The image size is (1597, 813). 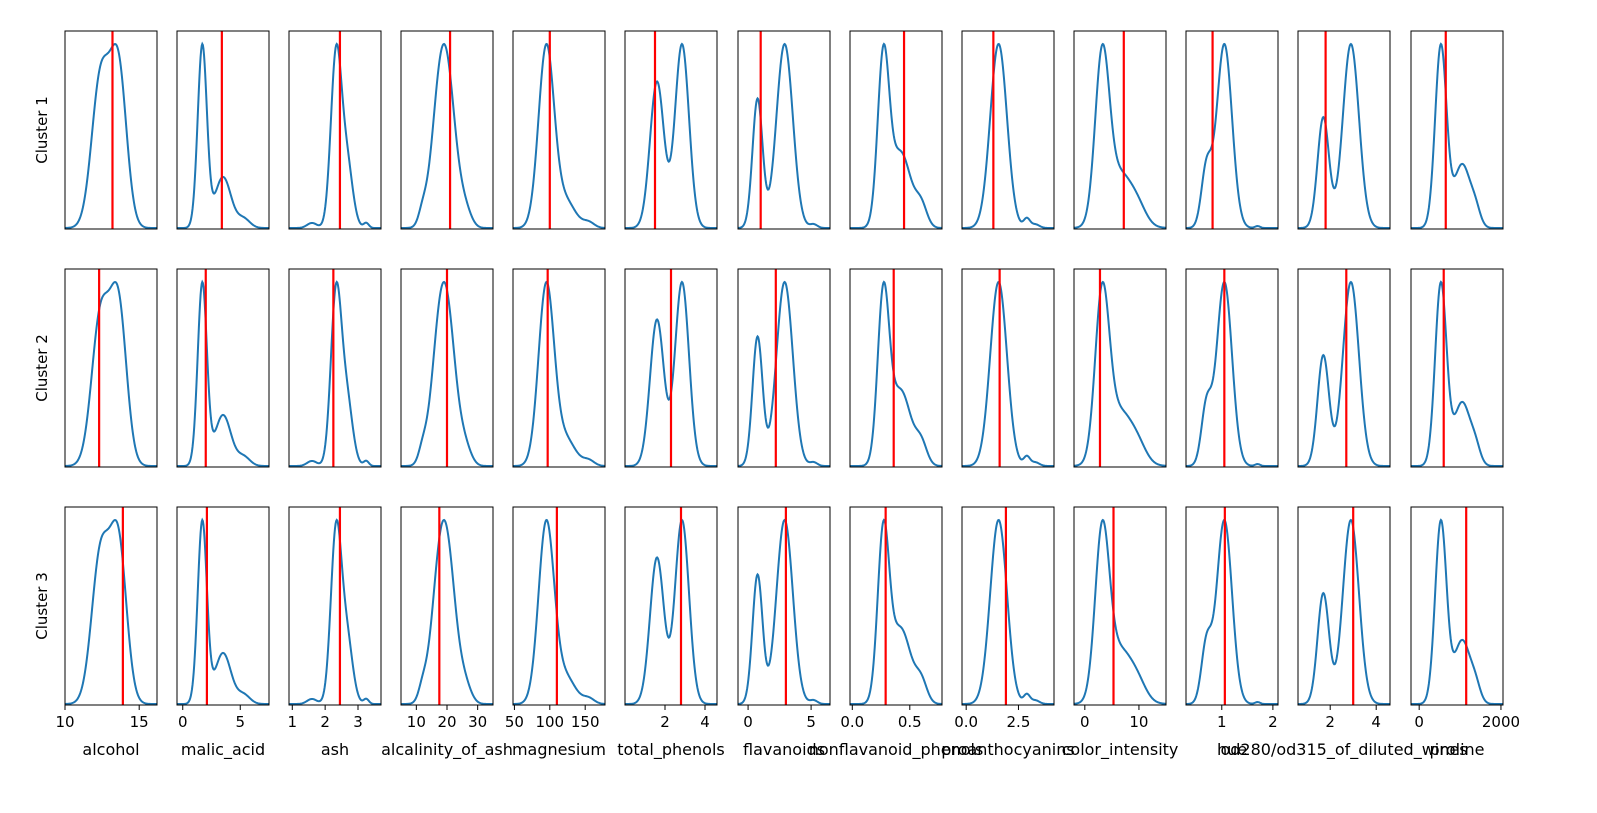 What do you see at coordinates (585, 722) in the screenshot?
I see `x-tick-label: 150` at bounding box center [585, 722].